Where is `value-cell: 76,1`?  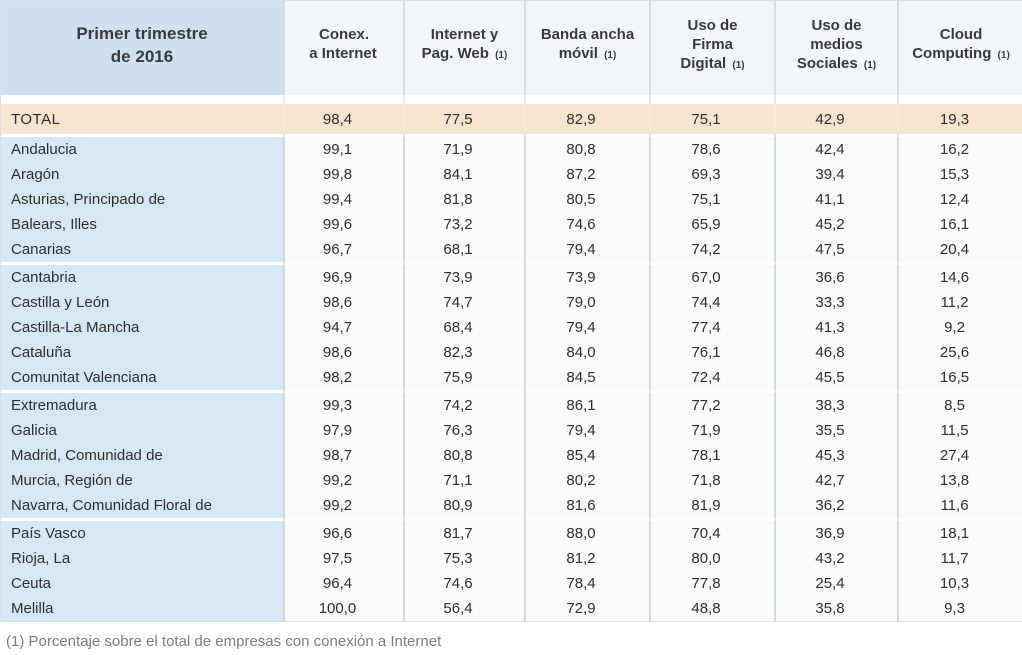
value-cell: 76,1 is located at coordinates (712, 352).